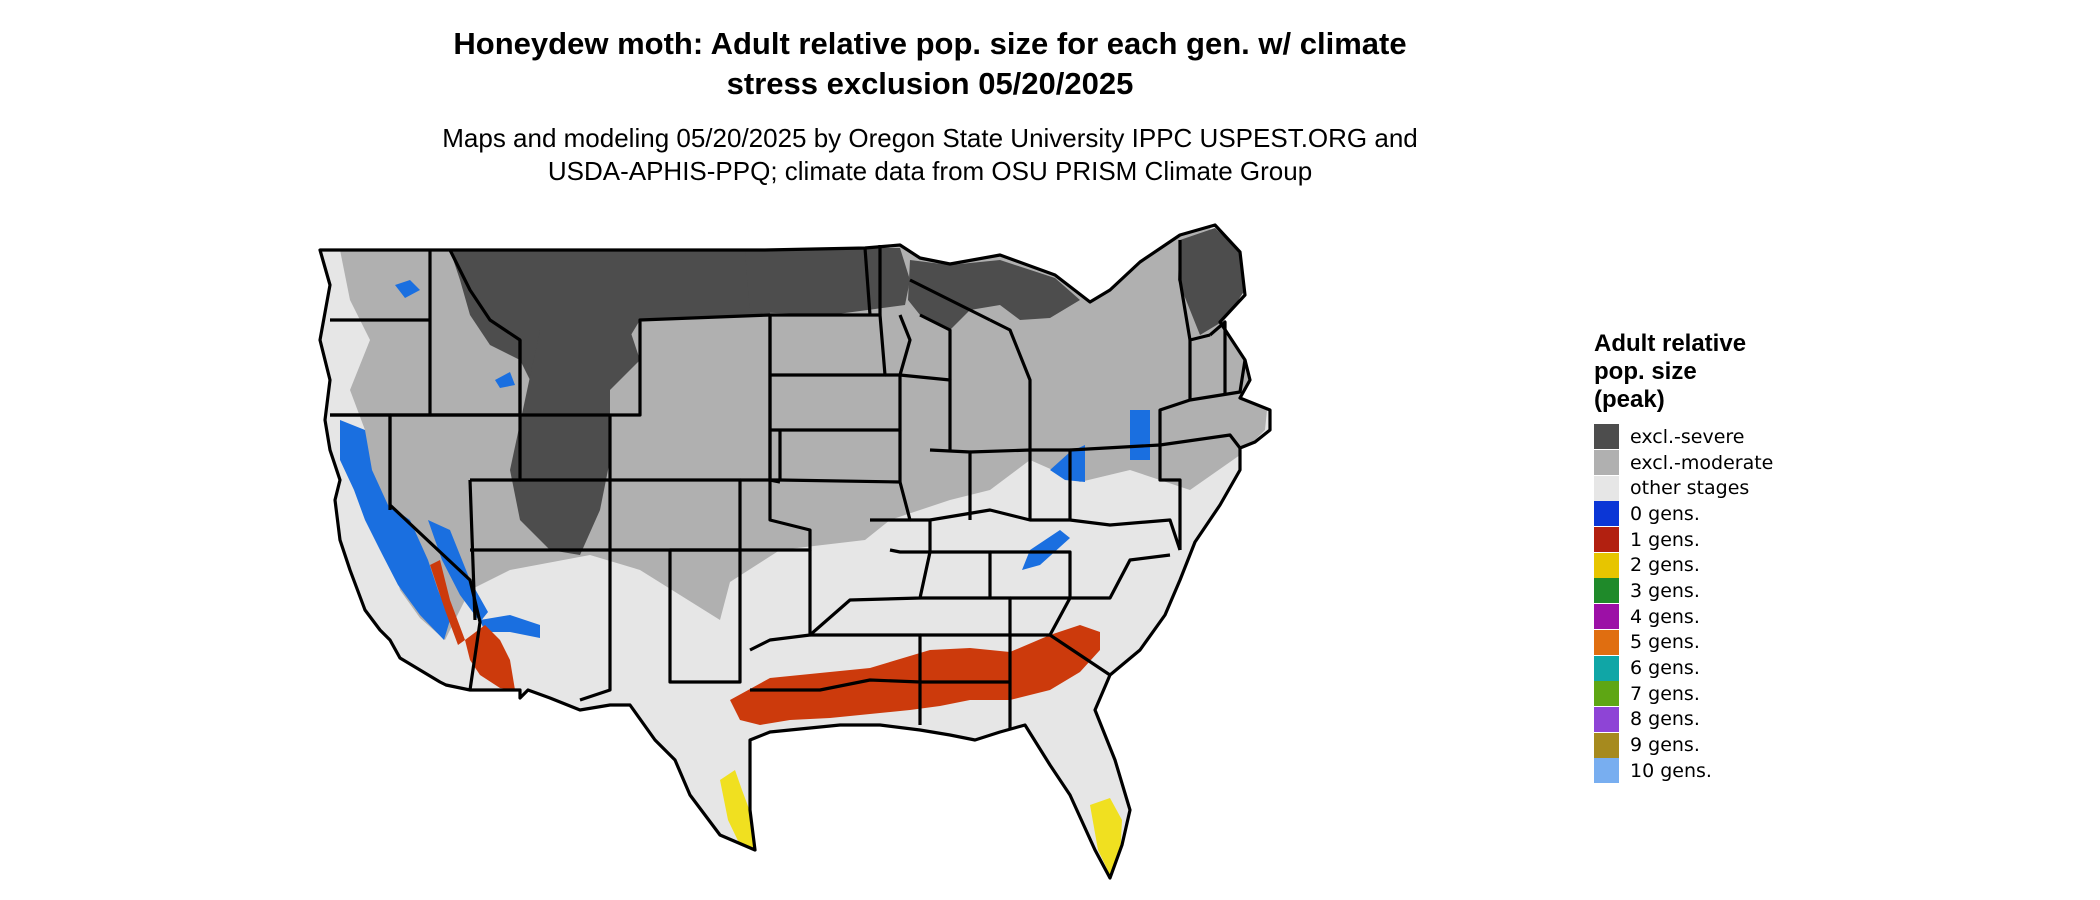 The width and height of the screenshot is (2100, 900). I want to click on legend-item: 4 gens., so click(1683, 617).